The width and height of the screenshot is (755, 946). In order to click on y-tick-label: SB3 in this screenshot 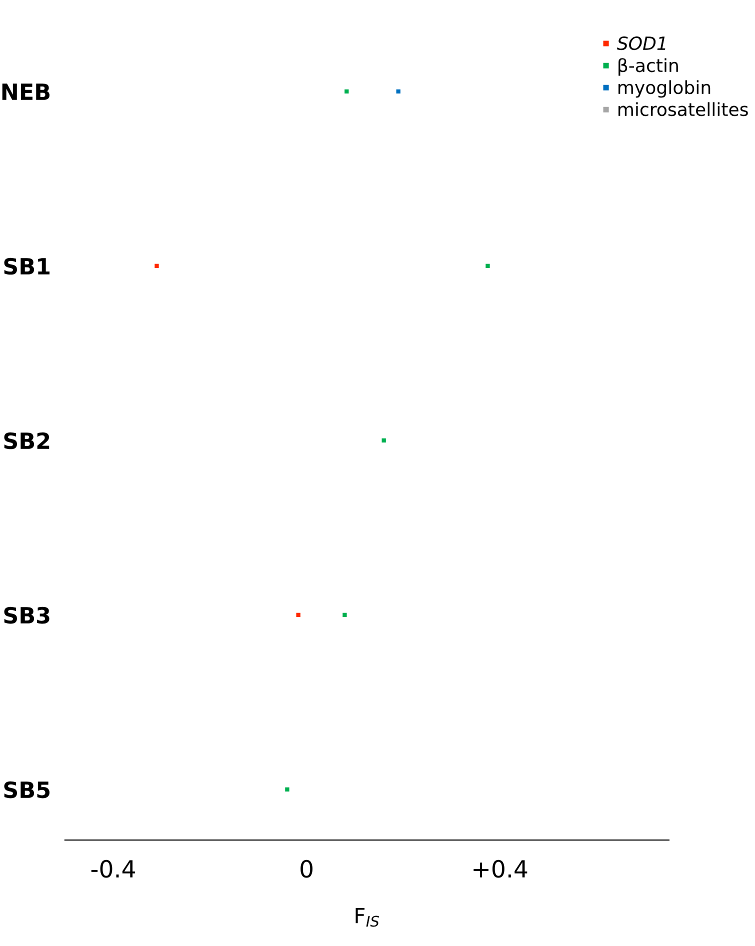, I will do `click(27, 615)`.